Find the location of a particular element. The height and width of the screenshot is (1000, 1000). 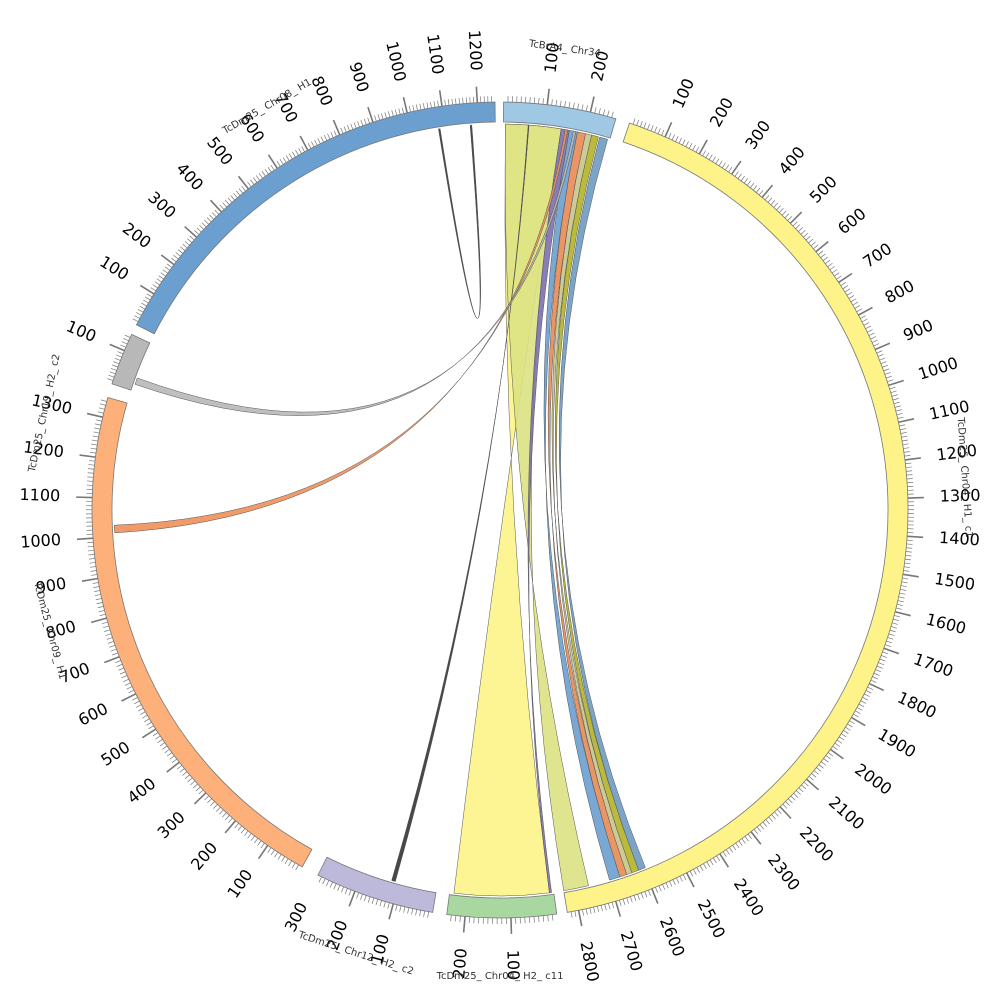

tick-label: 400 is located at coordinates (142, 791).